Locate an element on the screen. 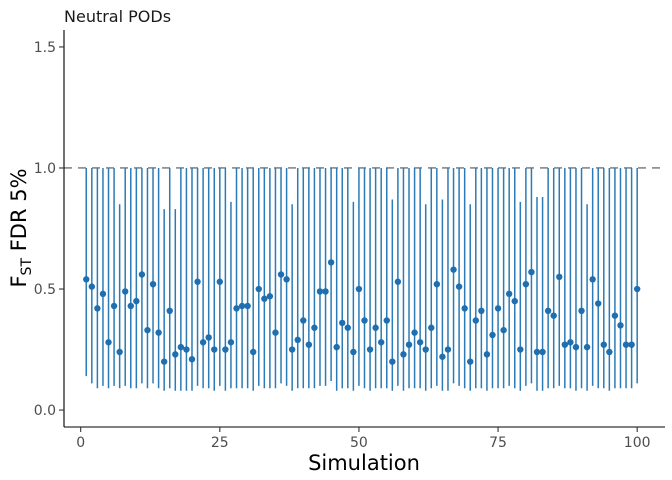  y-tick-label: 1.5 is located at coordinates (45, 48).